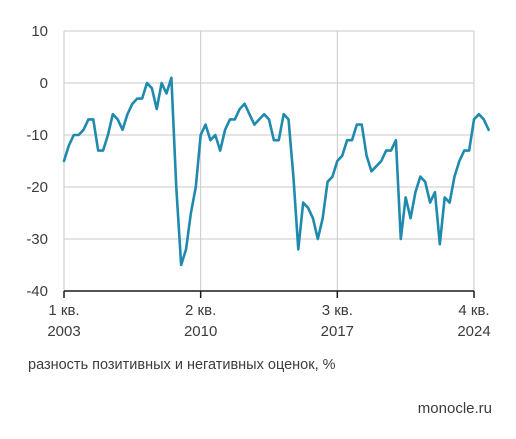 This screenshot has height=439, width=516. What do you see at coordinates (44, 83) in the screenshot?
I see `y-tick-label: 0` at bounding box center [44, 83].